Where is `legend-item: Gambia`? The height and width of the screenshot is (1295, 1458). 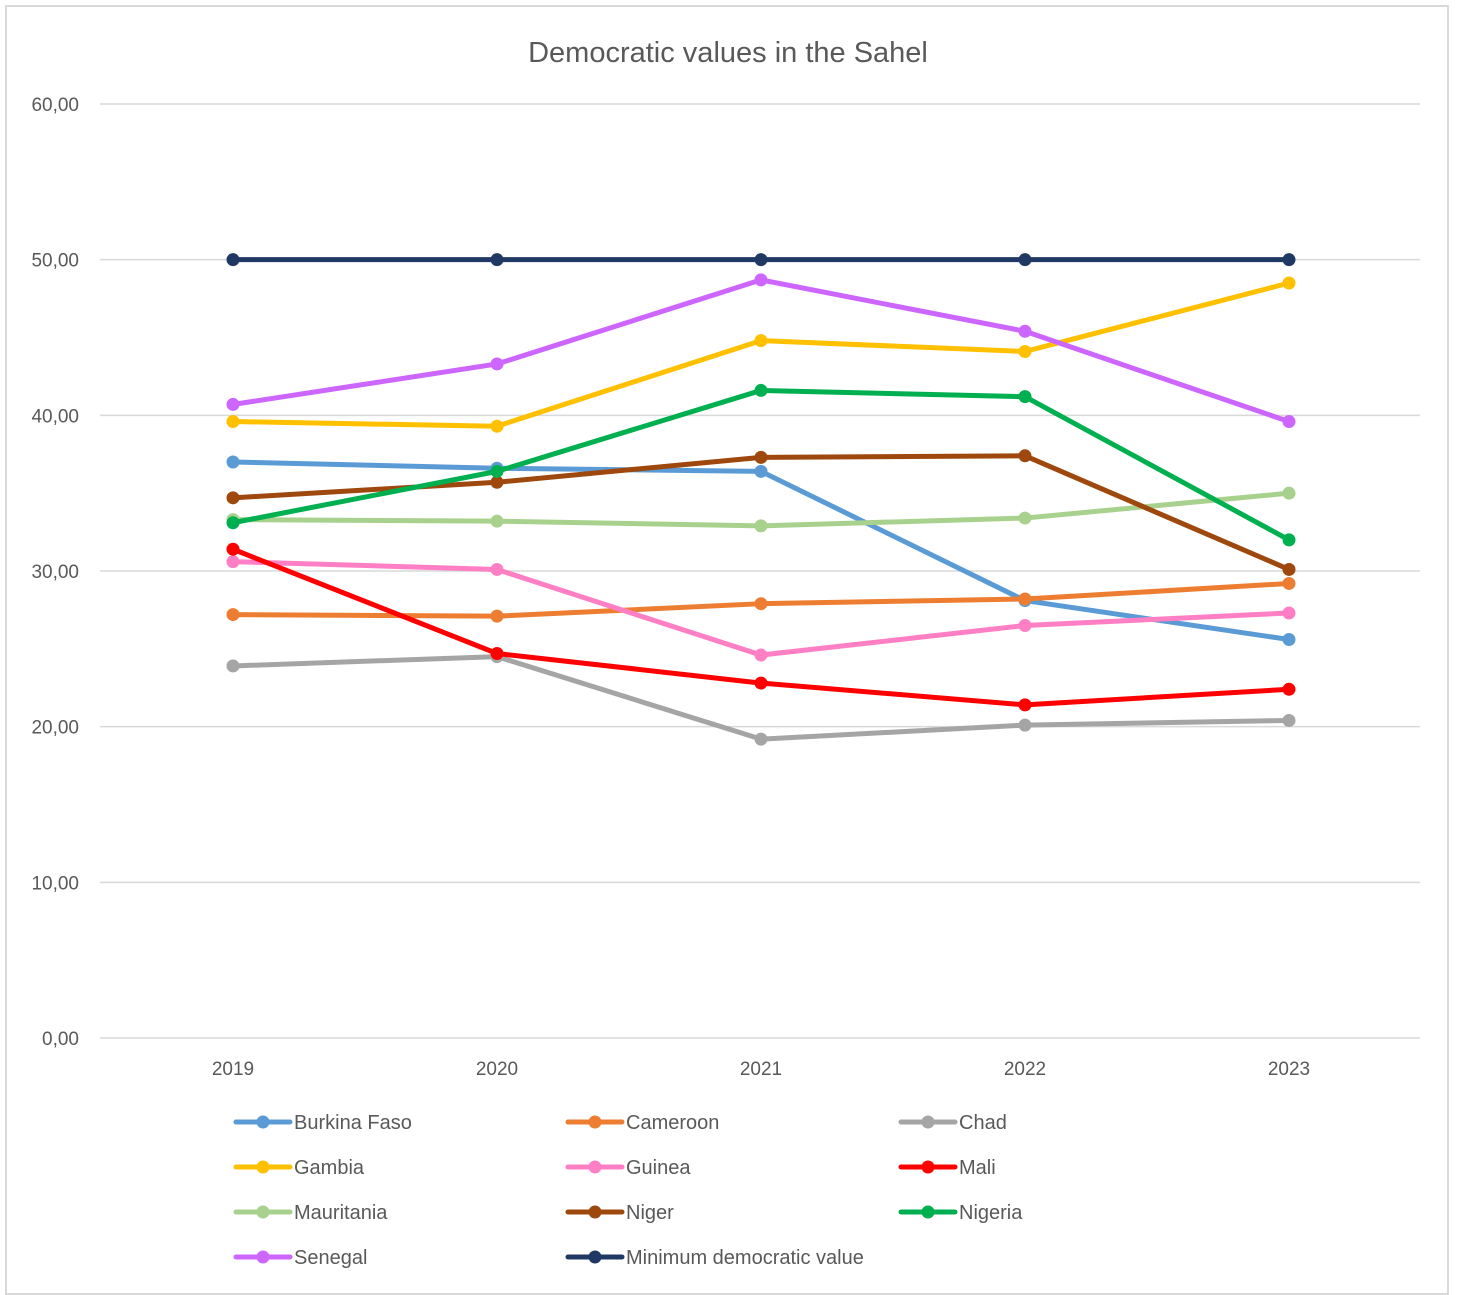 legend-item: Gambia is located at coordinates (299, 1168).